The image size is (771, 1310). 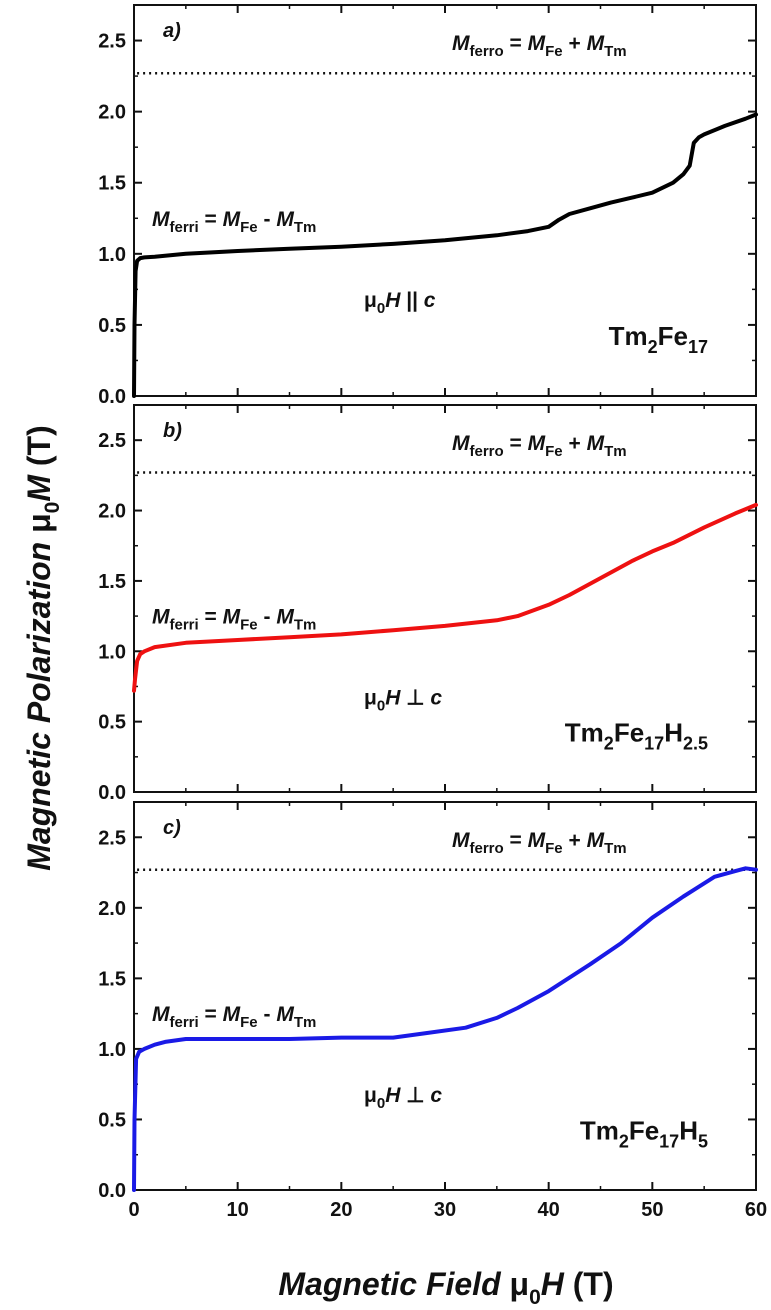 I want to click on sample-formula: Tm2Fe17, so click(x=658, y=339).